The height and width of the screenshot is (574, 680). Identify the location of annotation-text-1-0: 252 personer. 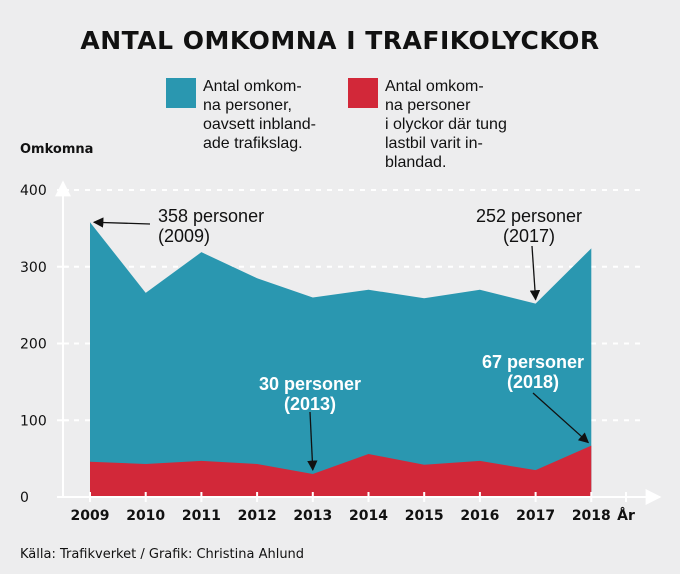
(529, 216).